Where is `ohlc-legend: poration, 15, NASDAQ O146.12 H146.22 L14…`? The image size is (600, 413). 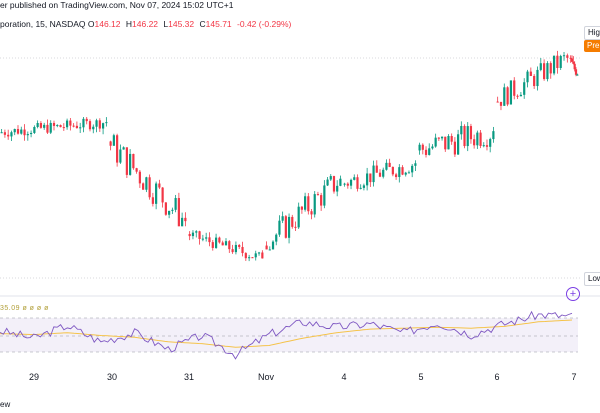
ohlc-legend: poration, 15, NASDAQ O146.12 H146.22 L14… is located at coordinates (145, 24).